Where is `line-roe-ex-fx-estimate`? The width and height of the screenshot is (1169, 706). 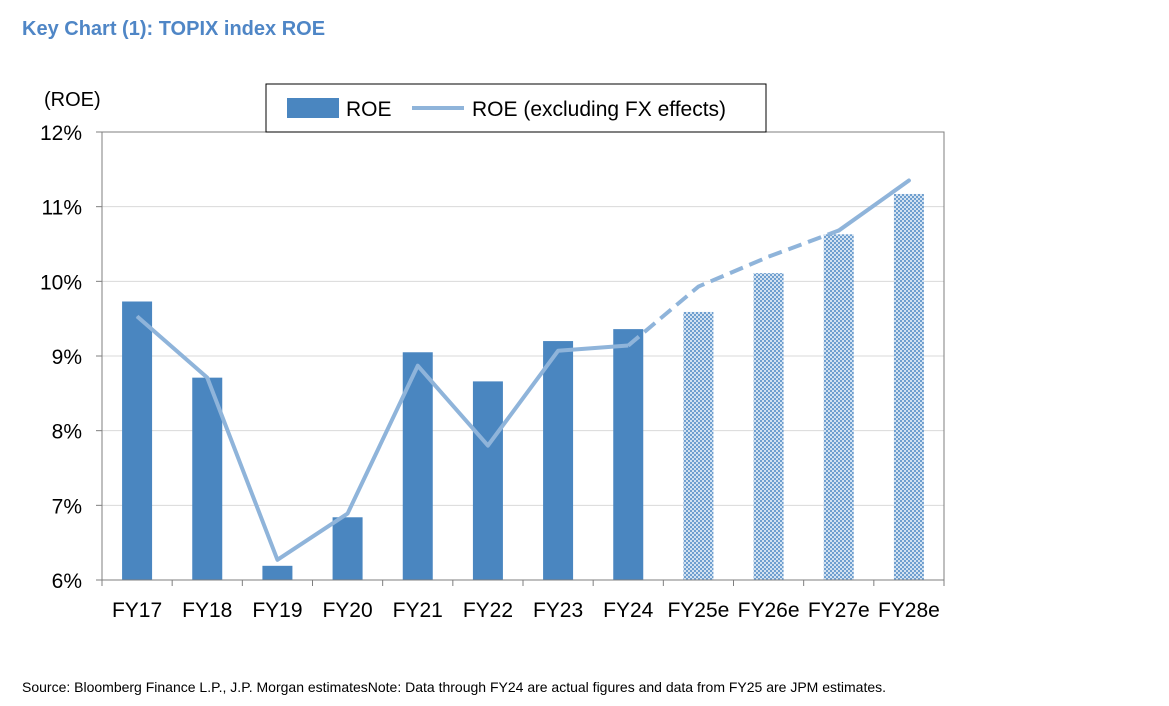
line-roe-ex-fx-estimate is located at coordinates (733, 288).